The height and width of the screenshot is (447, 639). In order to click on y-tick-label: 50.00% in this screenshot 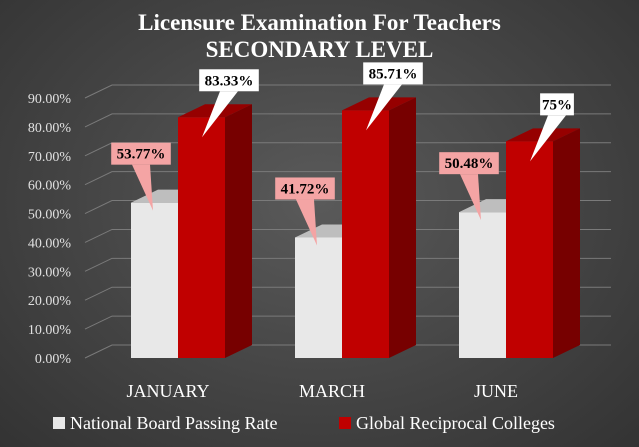, I will do `click(50, 215)`.